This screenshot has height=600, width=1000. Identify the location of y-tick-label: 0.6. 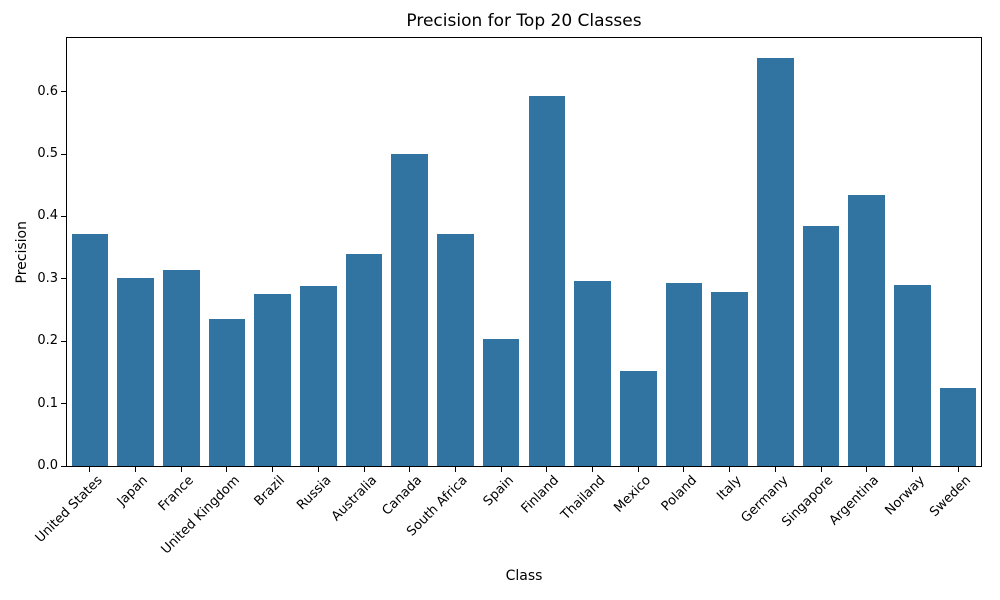
(47, 91).